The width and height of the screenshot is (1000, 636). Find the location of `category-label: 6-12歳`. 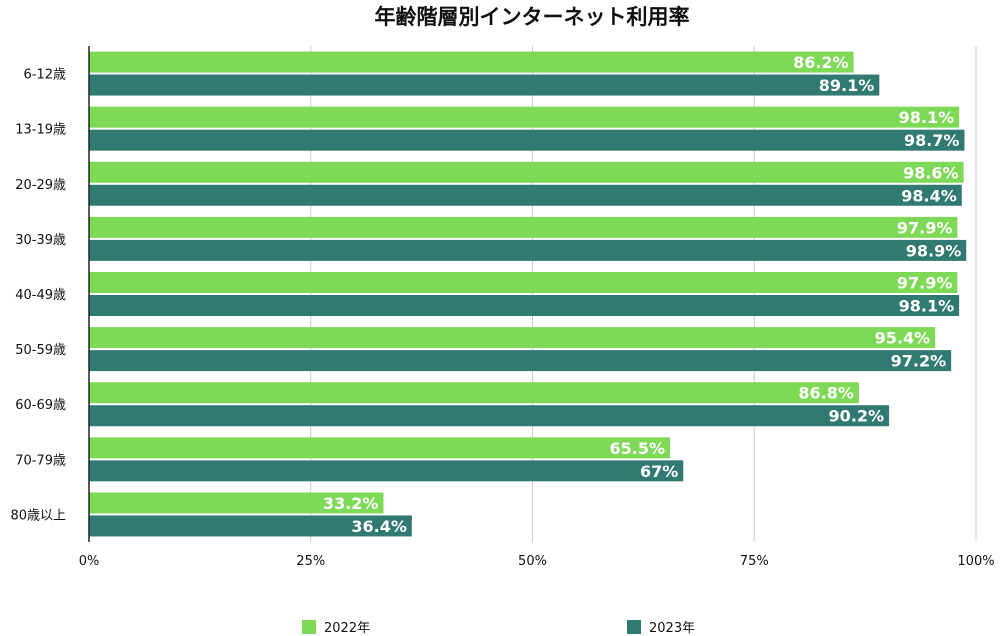

category-label: 6-12歳 is located at coordinates (44, 75).